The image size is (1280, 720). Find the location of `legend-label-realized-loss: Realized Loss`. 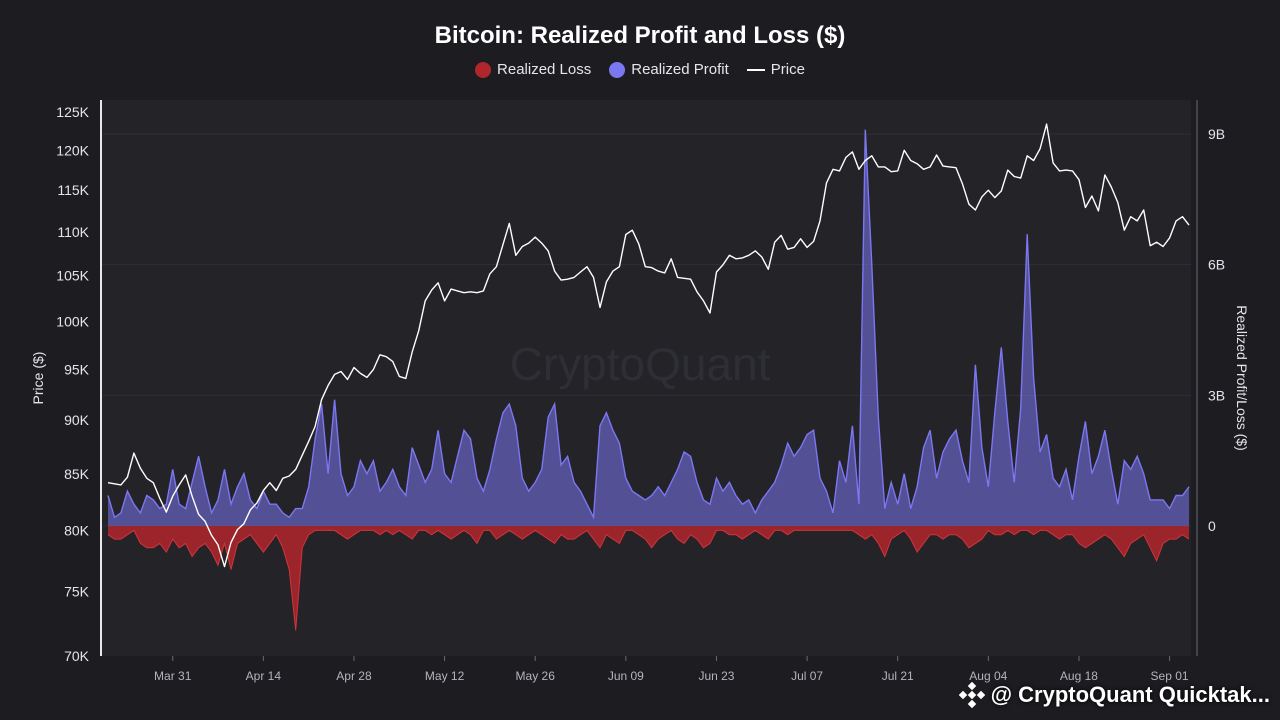

legend-label-realized-loss: Realized Loss is located at coordinates (544, 69).